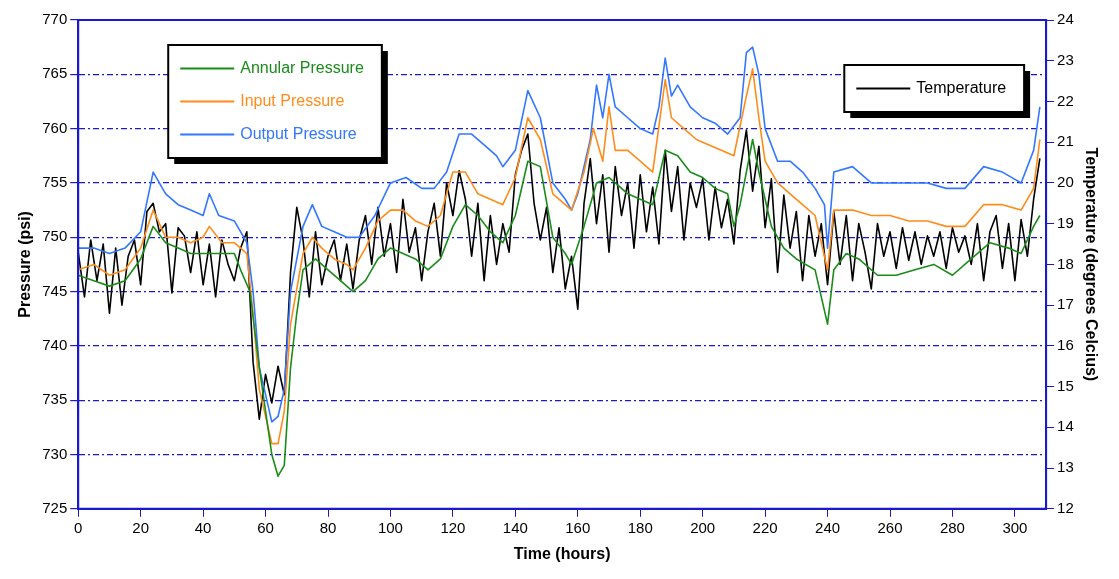 This screenshot has width=1119, height=579. What do you see at coordinates (55, 453) in the screenshot?
I see `y-tick-label: 730` at bounding box center [55, 453].